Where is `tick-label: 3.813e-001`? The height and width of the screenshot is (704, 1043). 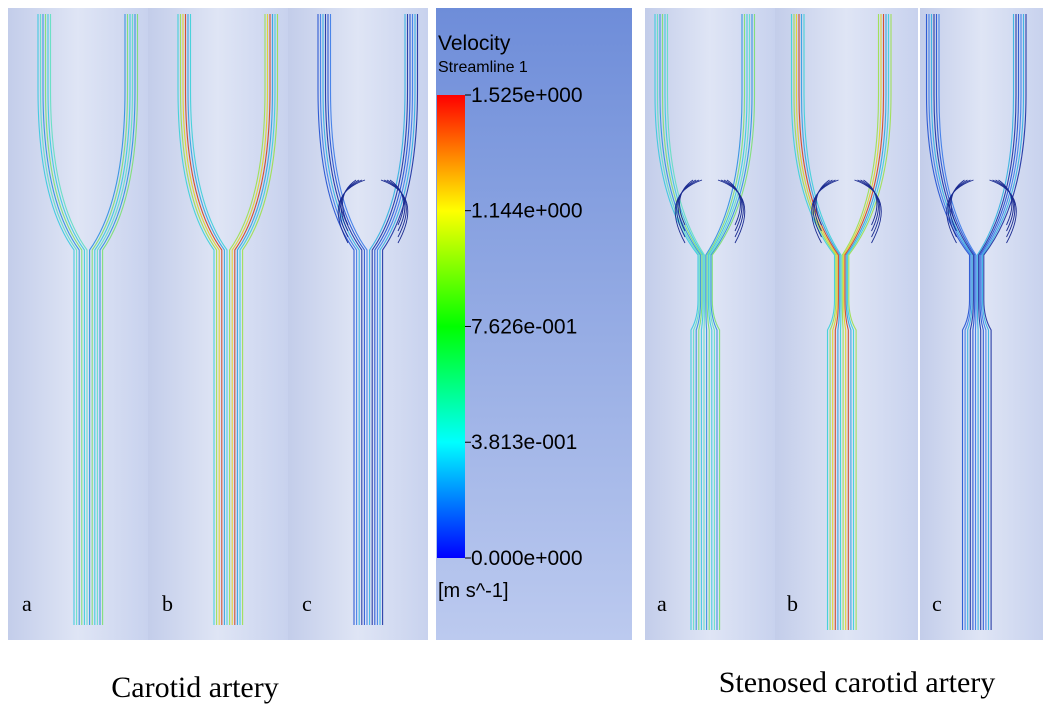 tick-label: 3.813e-001 is located at coordinates (524, 442).